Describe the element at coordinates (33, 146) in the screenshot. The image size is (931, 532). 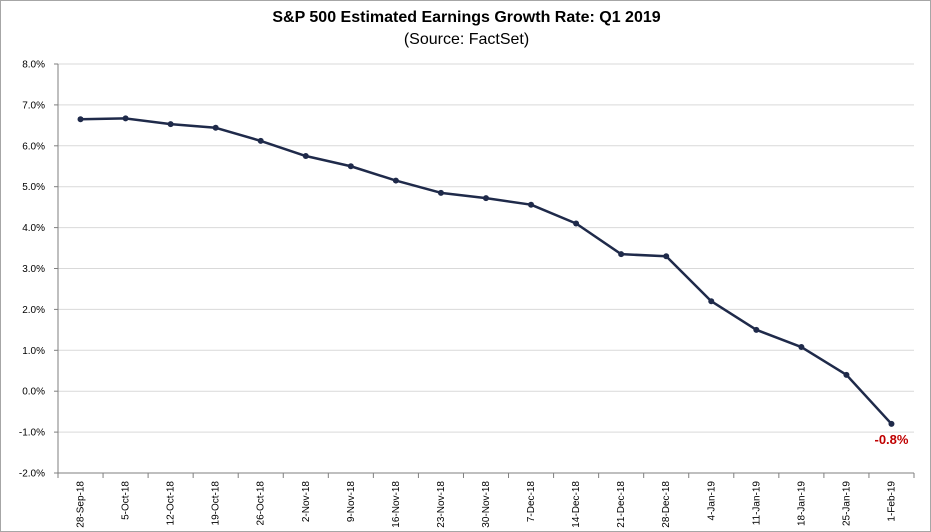
I see `y-tick-label: 6.0%` at that location.